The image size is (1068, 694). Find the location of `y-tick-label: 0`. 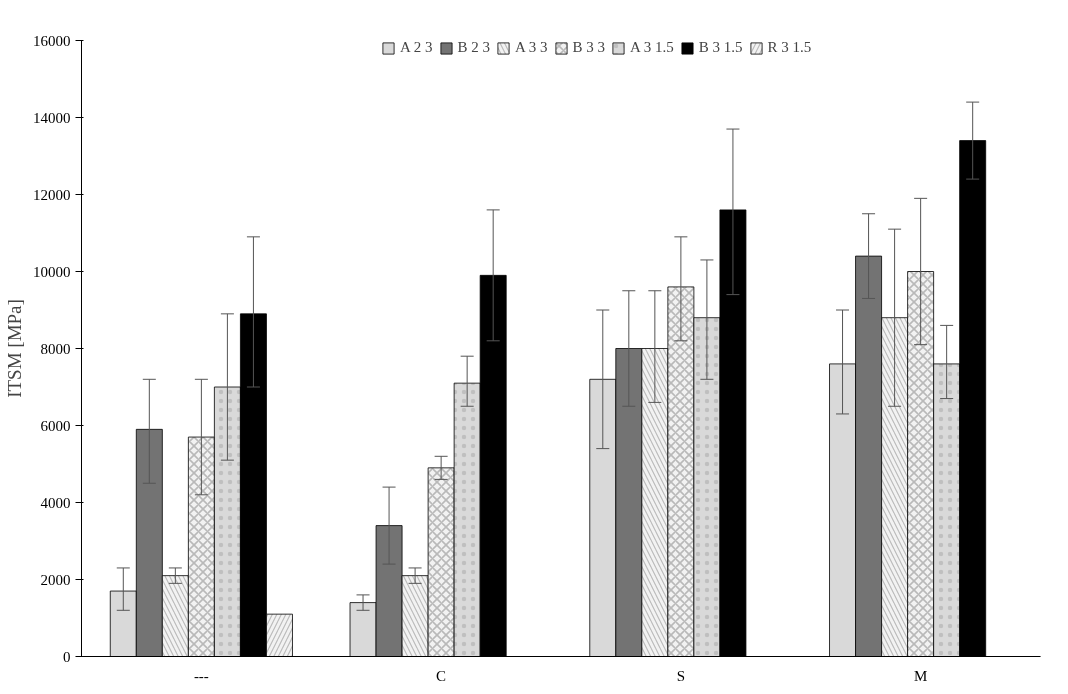

y-tick-label: 0 is located at coordinates (67, 656).